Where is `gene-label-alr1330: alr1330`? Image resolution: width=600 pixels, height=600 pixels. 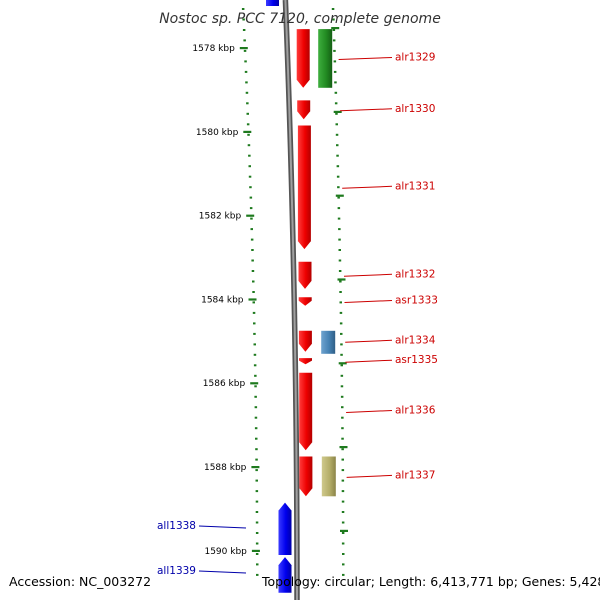 gene-label-alr1330: alr1330 is located at coordinates (415, 109).